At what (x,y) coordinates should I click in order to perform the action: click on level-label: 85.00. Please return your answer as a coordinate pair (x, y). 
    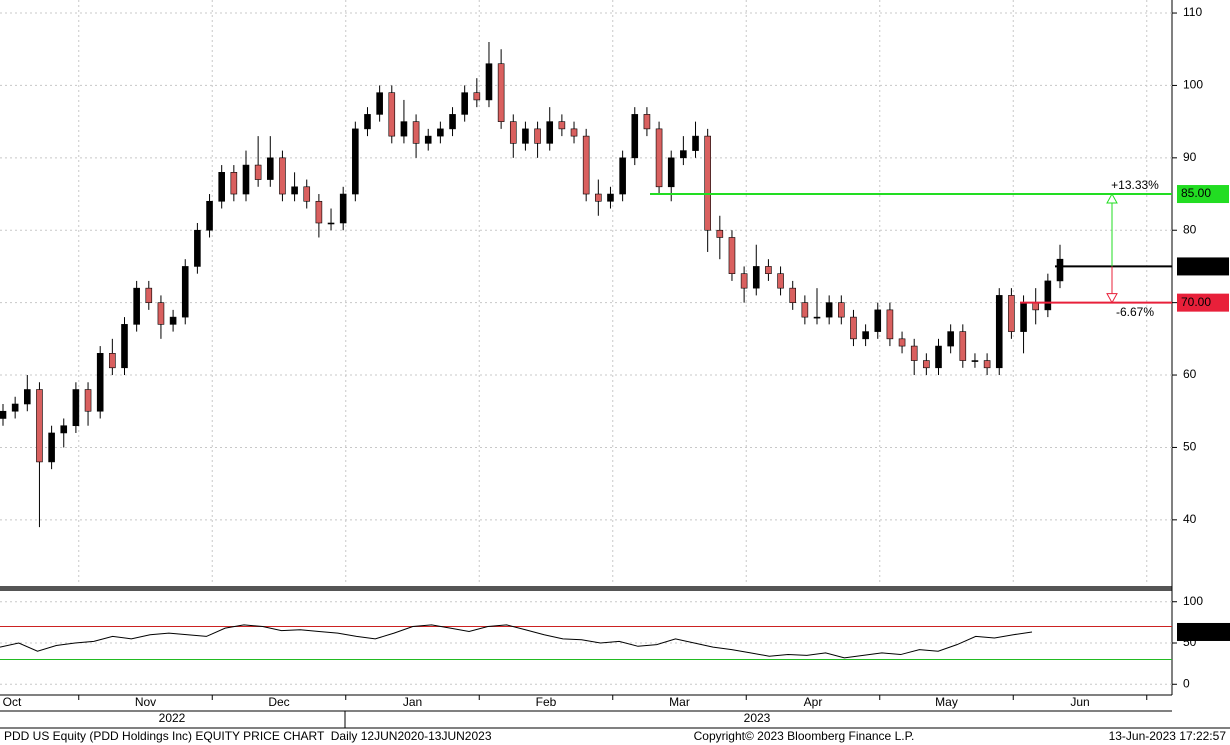
    Looking at the image, I should click on (1196, 193).